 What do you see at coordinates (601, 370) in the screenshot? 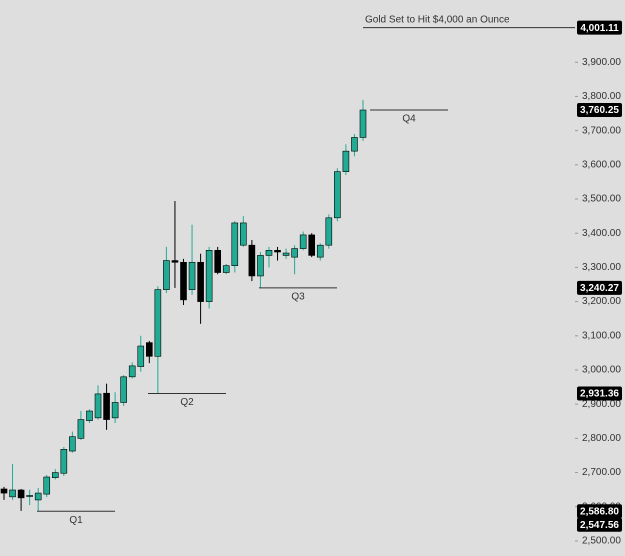
I see `y-tick-label: 3,000.00` at bounding box center [601, 370].